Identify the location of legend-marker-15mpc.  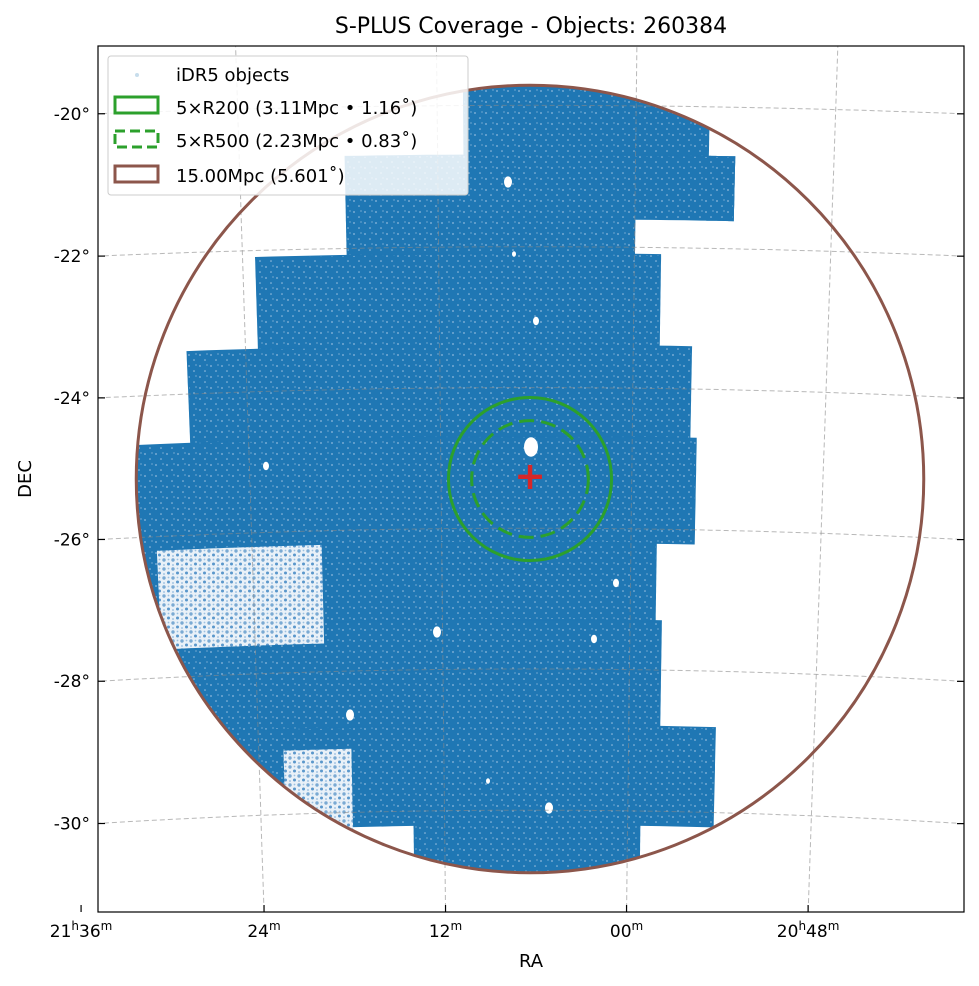
(136, 174).